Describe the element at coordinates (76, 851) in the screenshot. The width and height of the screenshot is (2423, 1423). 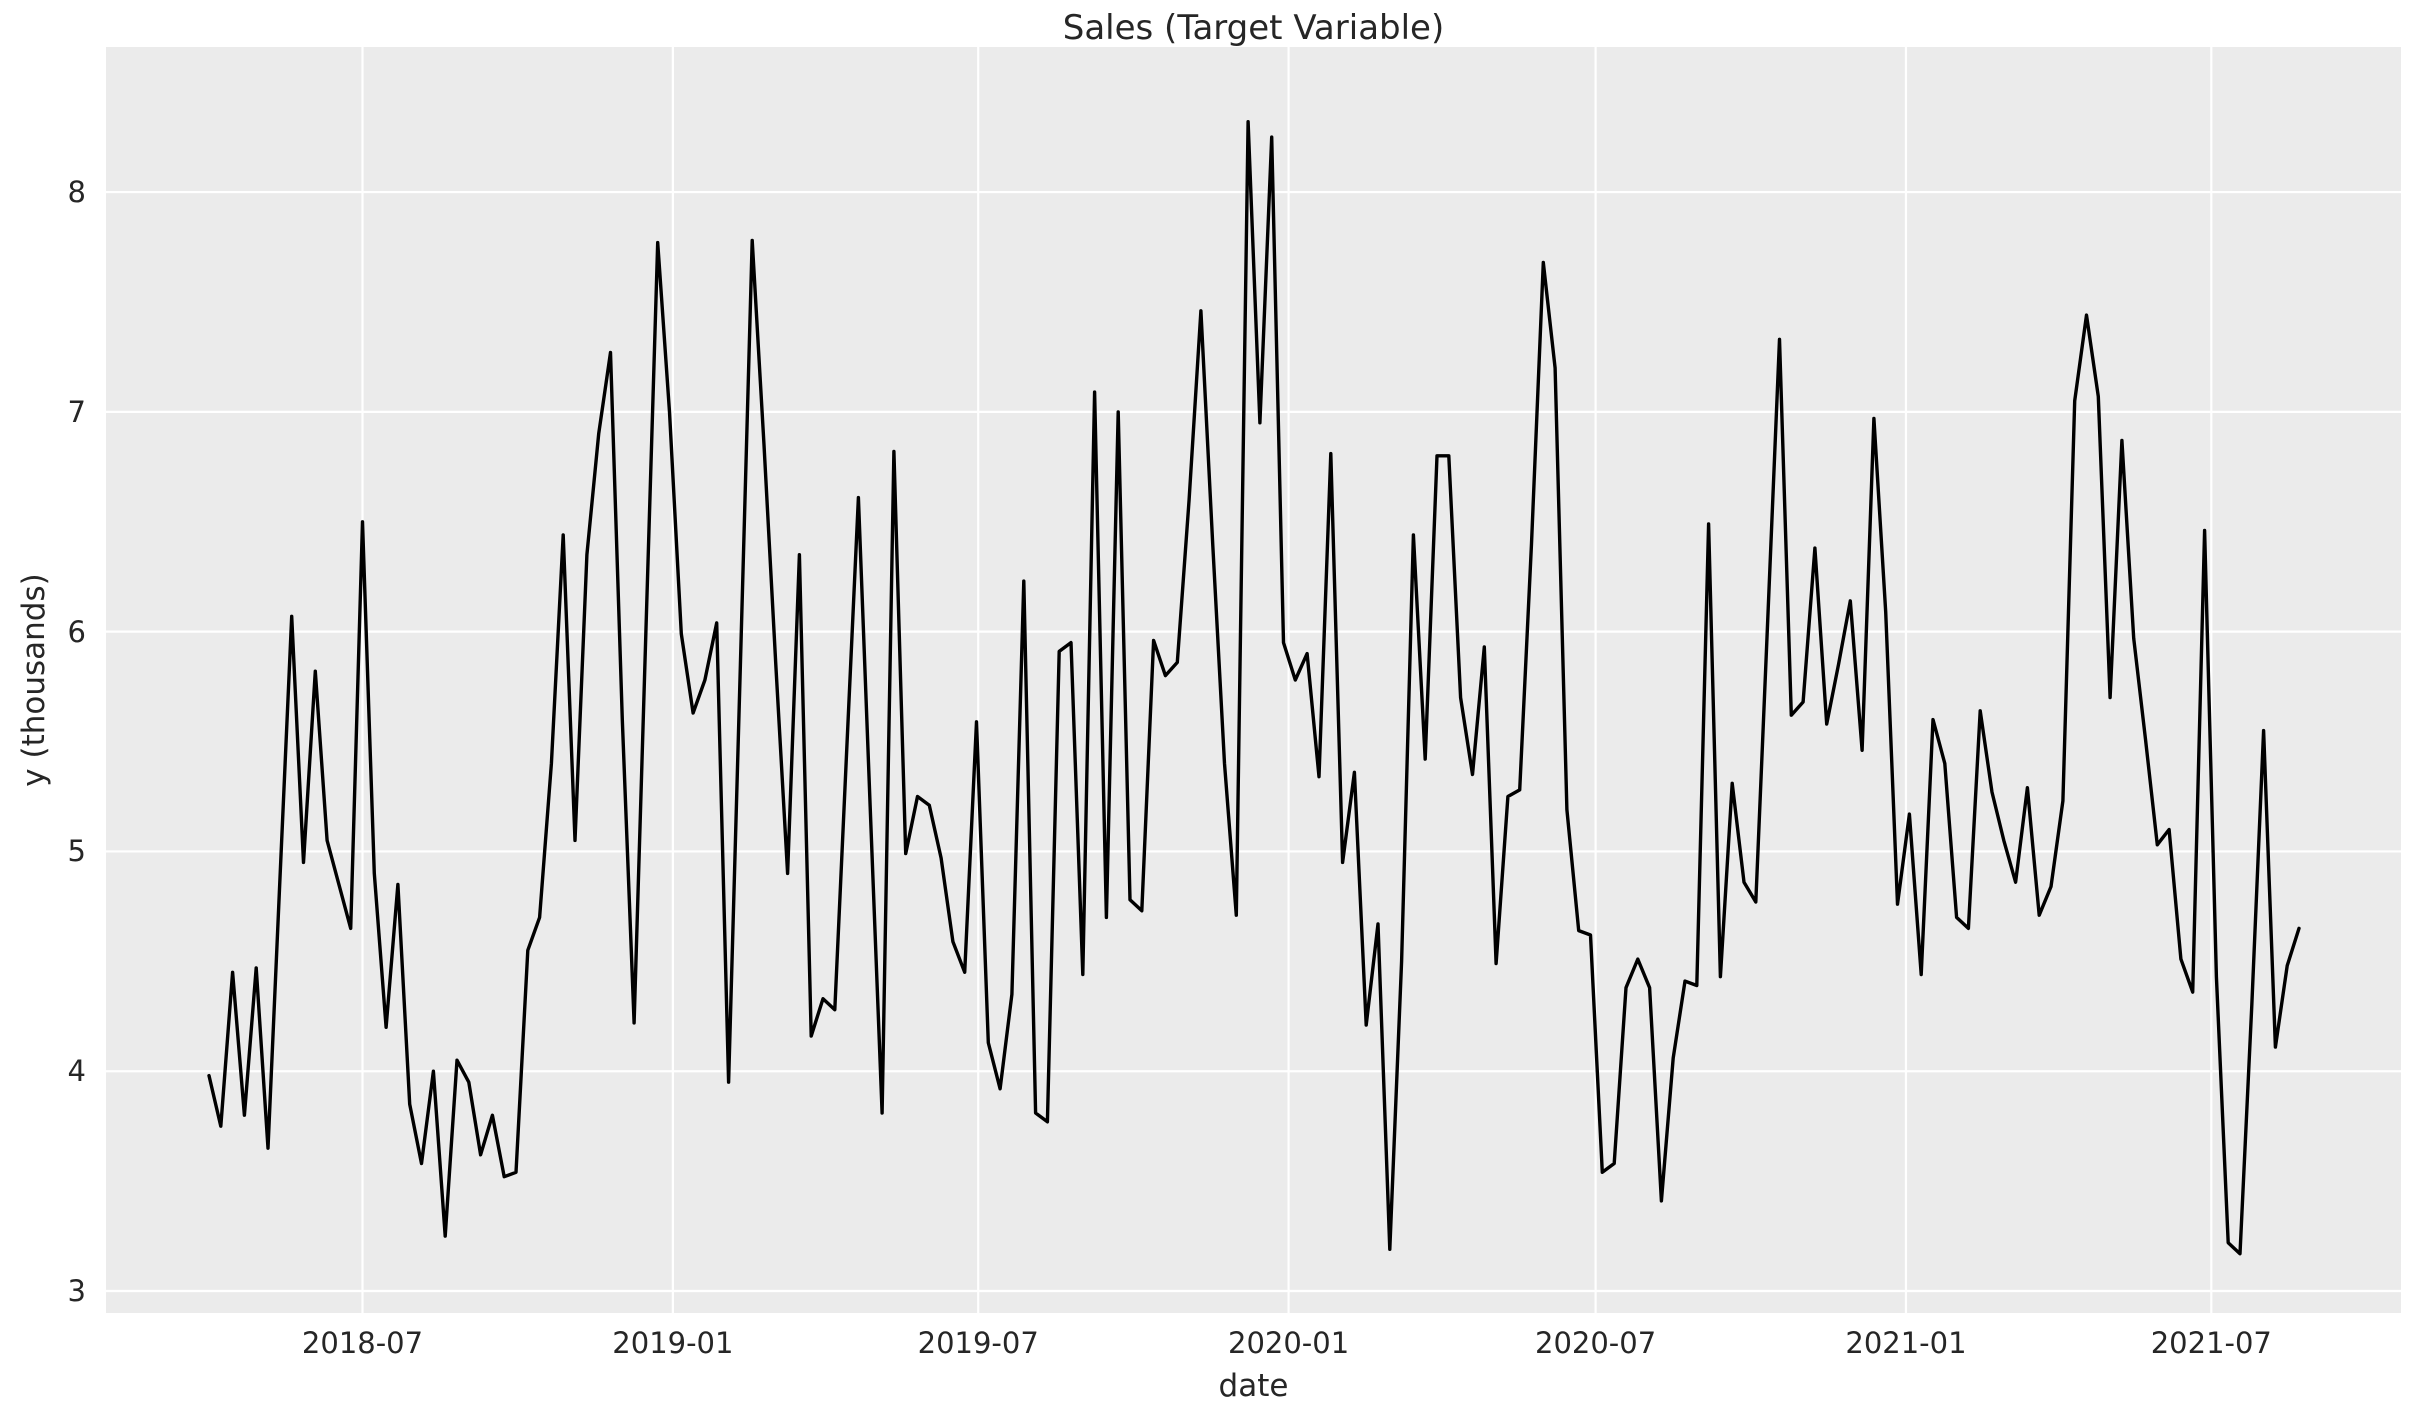
I see `y-tick-label: 5` at that location.